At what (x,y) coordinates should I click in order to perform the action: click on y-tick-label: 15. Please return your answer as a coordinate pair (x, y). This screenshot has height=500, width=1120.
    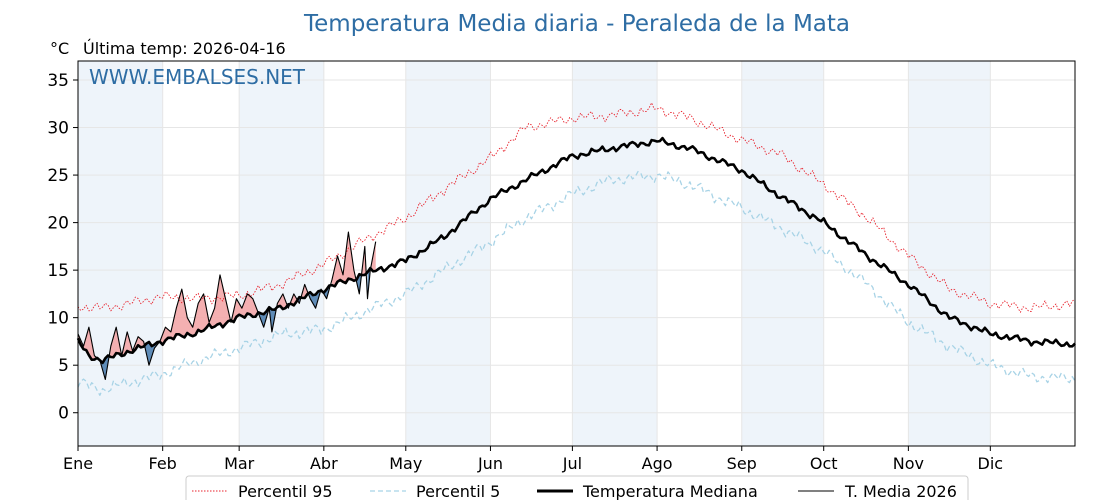
    Looking at the image, I should click on (58, 271).